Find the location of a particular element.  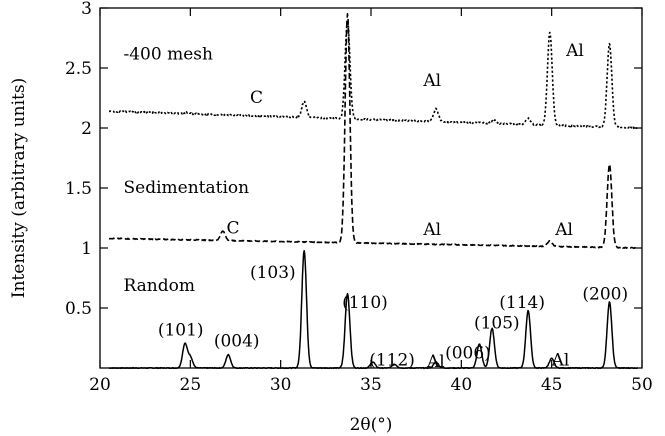

y-tick-label: 1.5 is located at coordinates (78, 189).